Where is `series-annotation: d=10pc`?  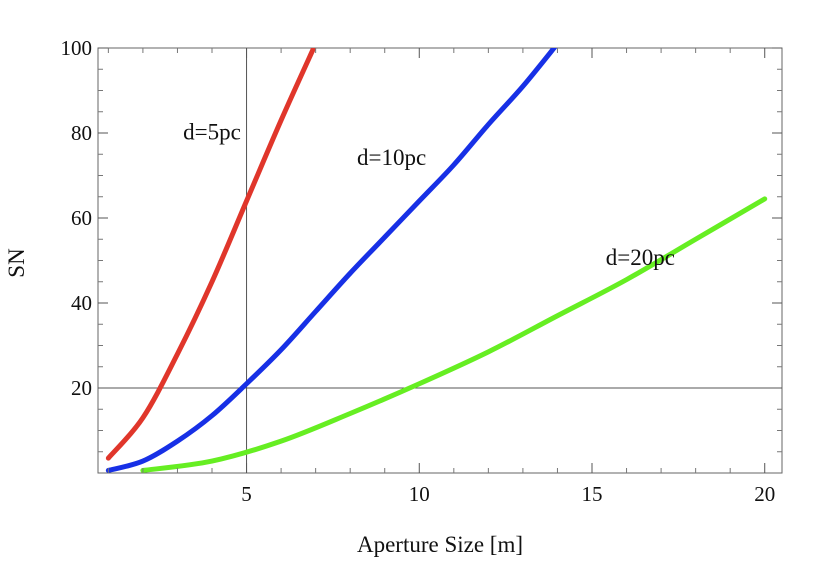 series-annotation: d=10pc is located at coordinates (391, 157).